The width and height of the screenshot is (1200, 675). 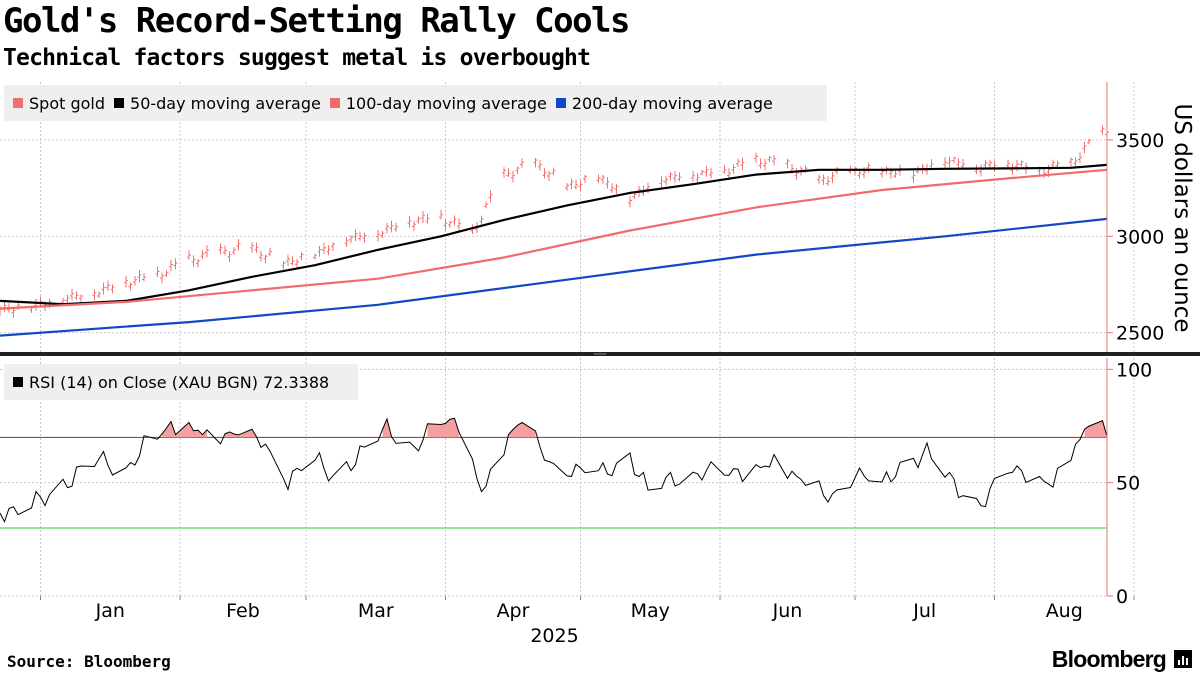 What do you see at coordinates (787, 611) in the screenshot?
I see `x-tick-label-jun: Jun` at bounding box center [787, 611].